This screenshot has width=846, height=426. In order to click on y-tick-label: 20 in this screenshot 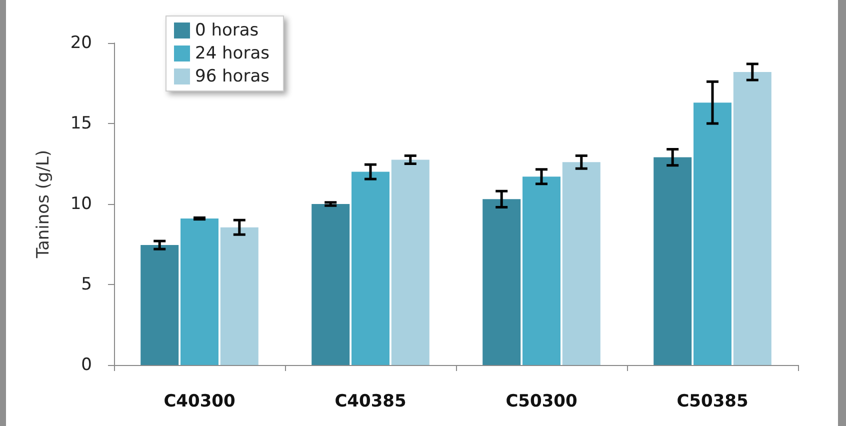, I will do `click(81, 43)`.